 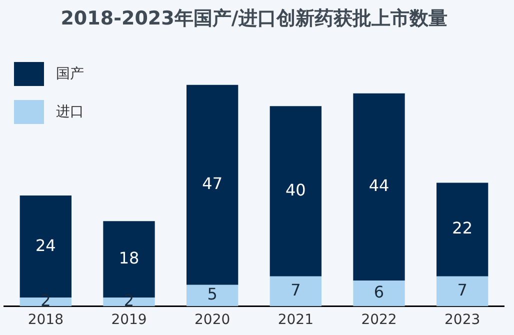 I want to click on data-label: 40, so click(x=295, y=190).